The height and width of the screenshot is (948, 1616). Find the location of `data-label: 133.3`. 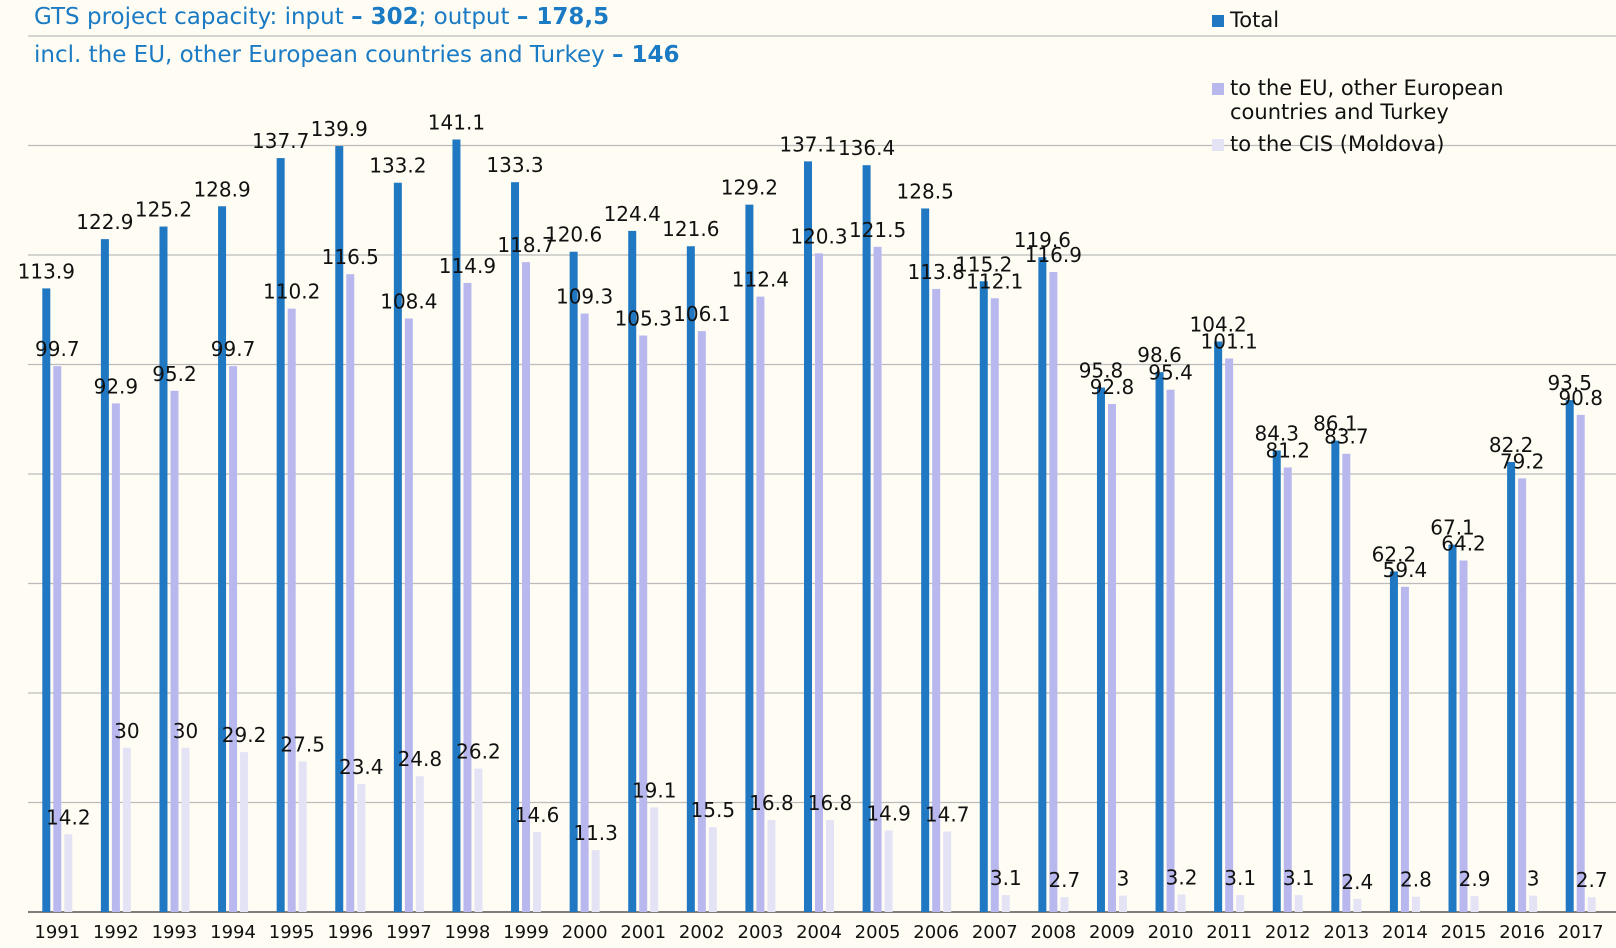

data-label: 133.3 is located at coordinates (514, 165).